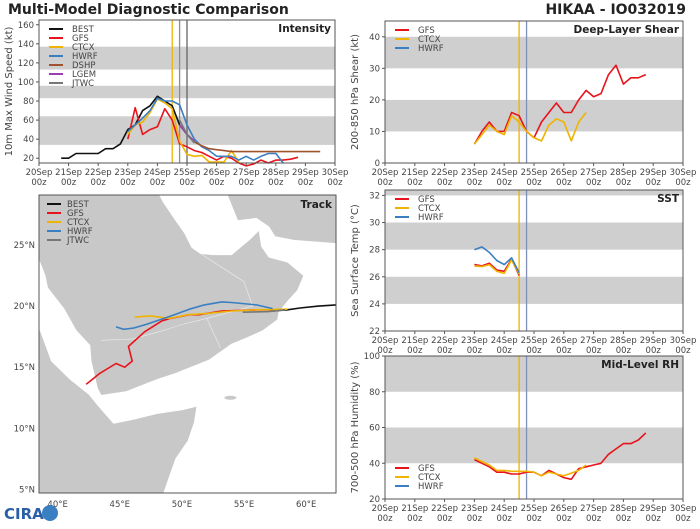 Image resolution: width=700 pixels, height=529 pixels. Describe the element at coordinates (24, 368) in the screenshot. I see `lat-tick-label: 15°N` at that location.